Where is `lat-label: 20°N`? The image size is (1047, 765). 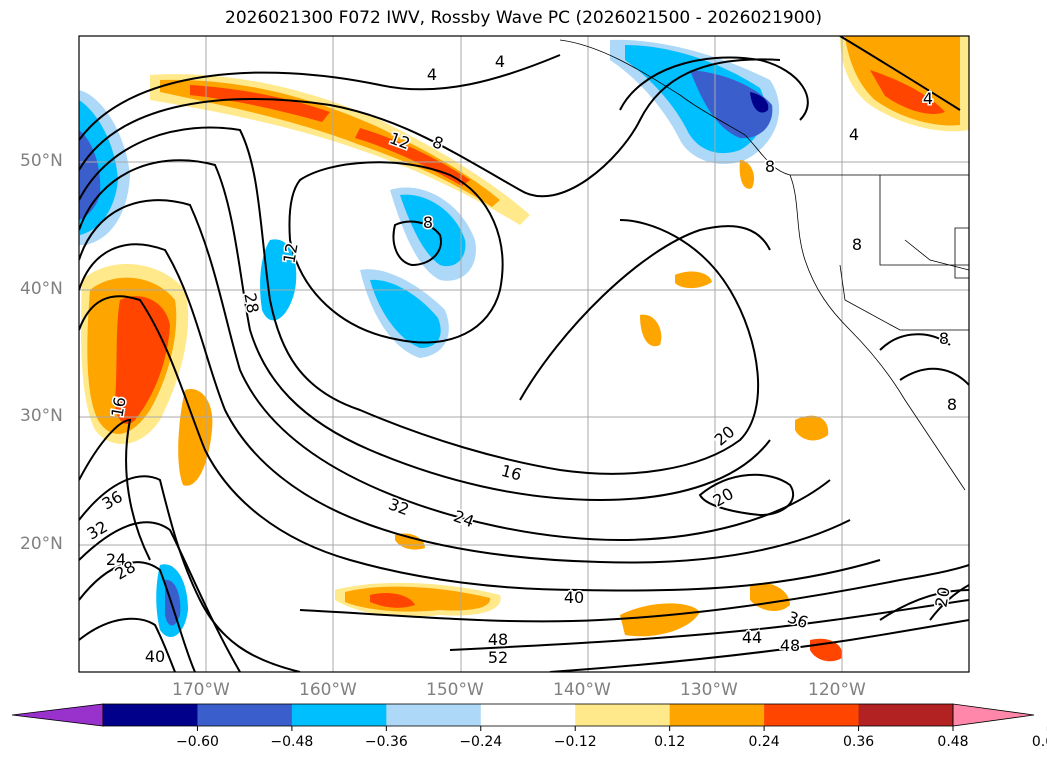
lat-label: 20°N is located at coordinates (41, 544).